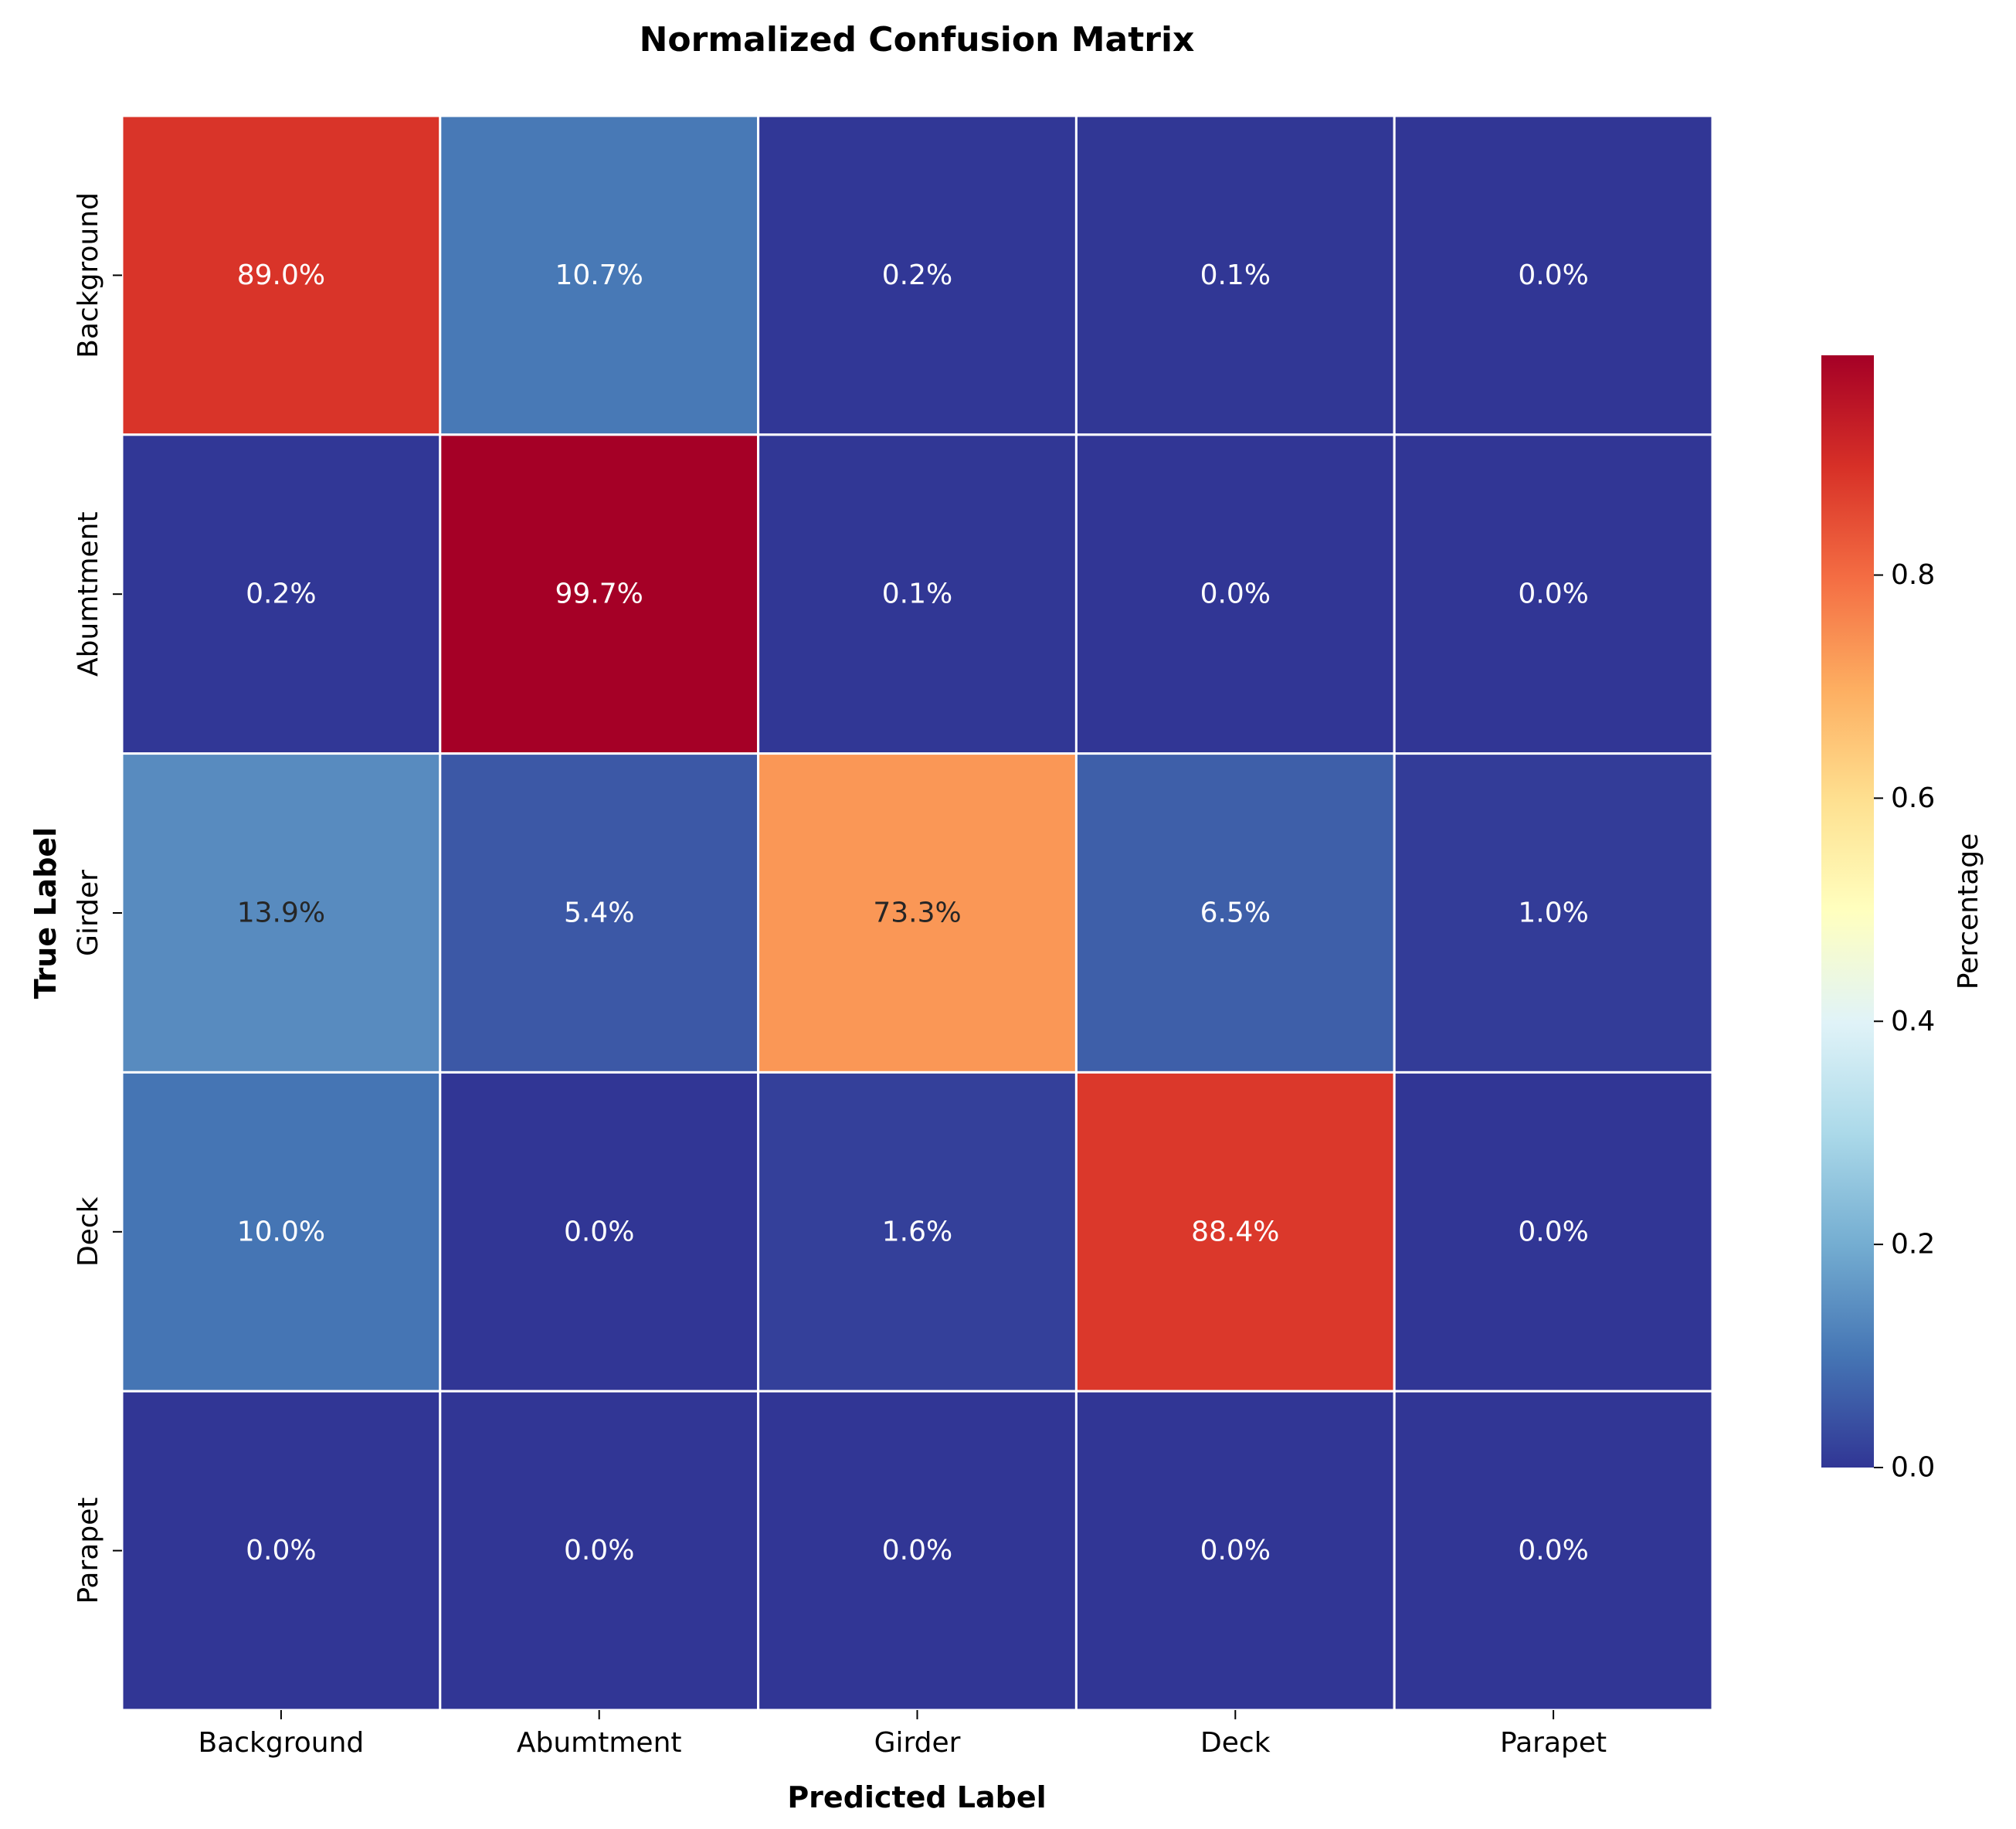 The height and width of the screenshot is (1829, 2016). Describe the element at coordinates (1913, 1468) in the screenshot. I see `colorbar-tick-label: 0.0` at that location.